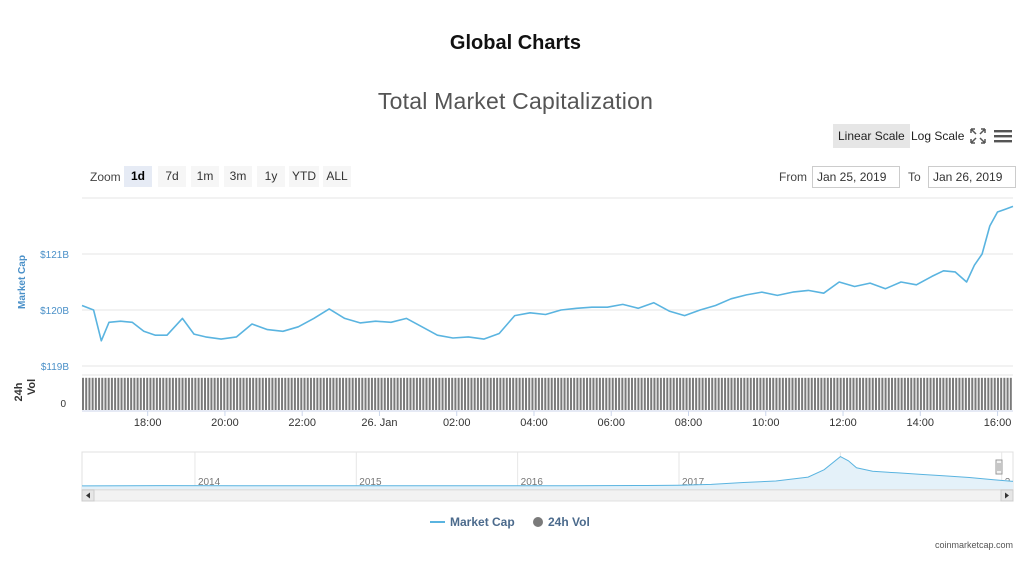  I want to click on navigator-scrollbar, so click(547, 495).